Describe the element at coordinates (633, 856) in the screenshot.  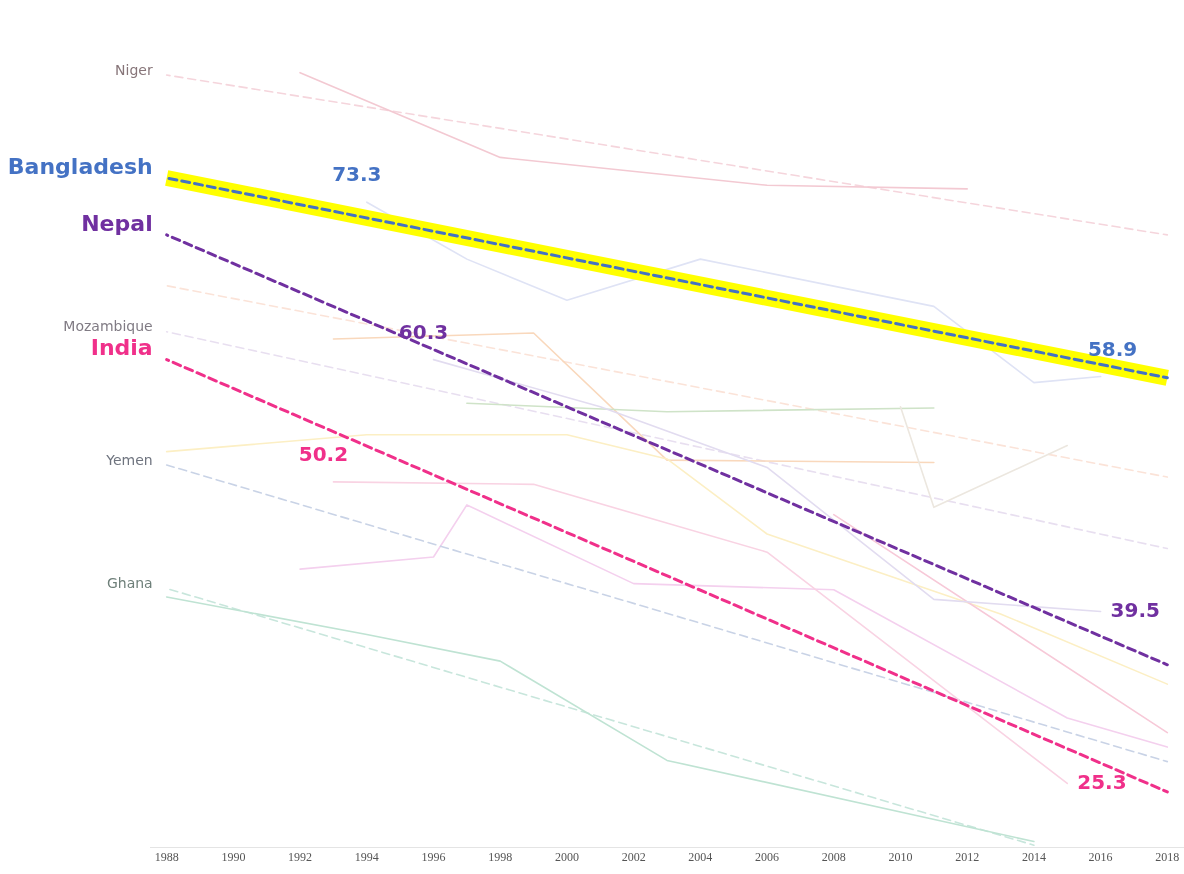
I see `x-tick-label: 2002` at that location.